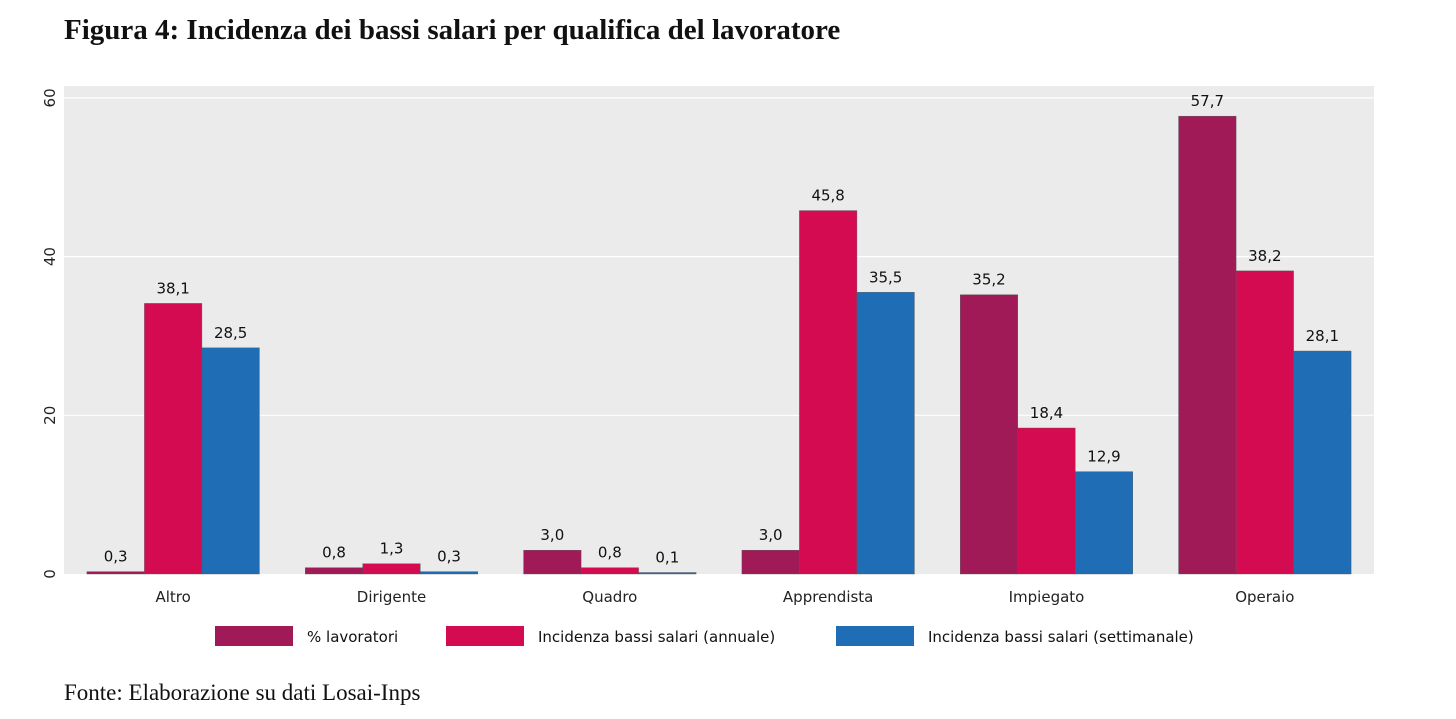  Describe the element at coordinates (656, 637) in the screenshot. I see `legend-label: Incidenza bassi salari (annuale)` at that location.